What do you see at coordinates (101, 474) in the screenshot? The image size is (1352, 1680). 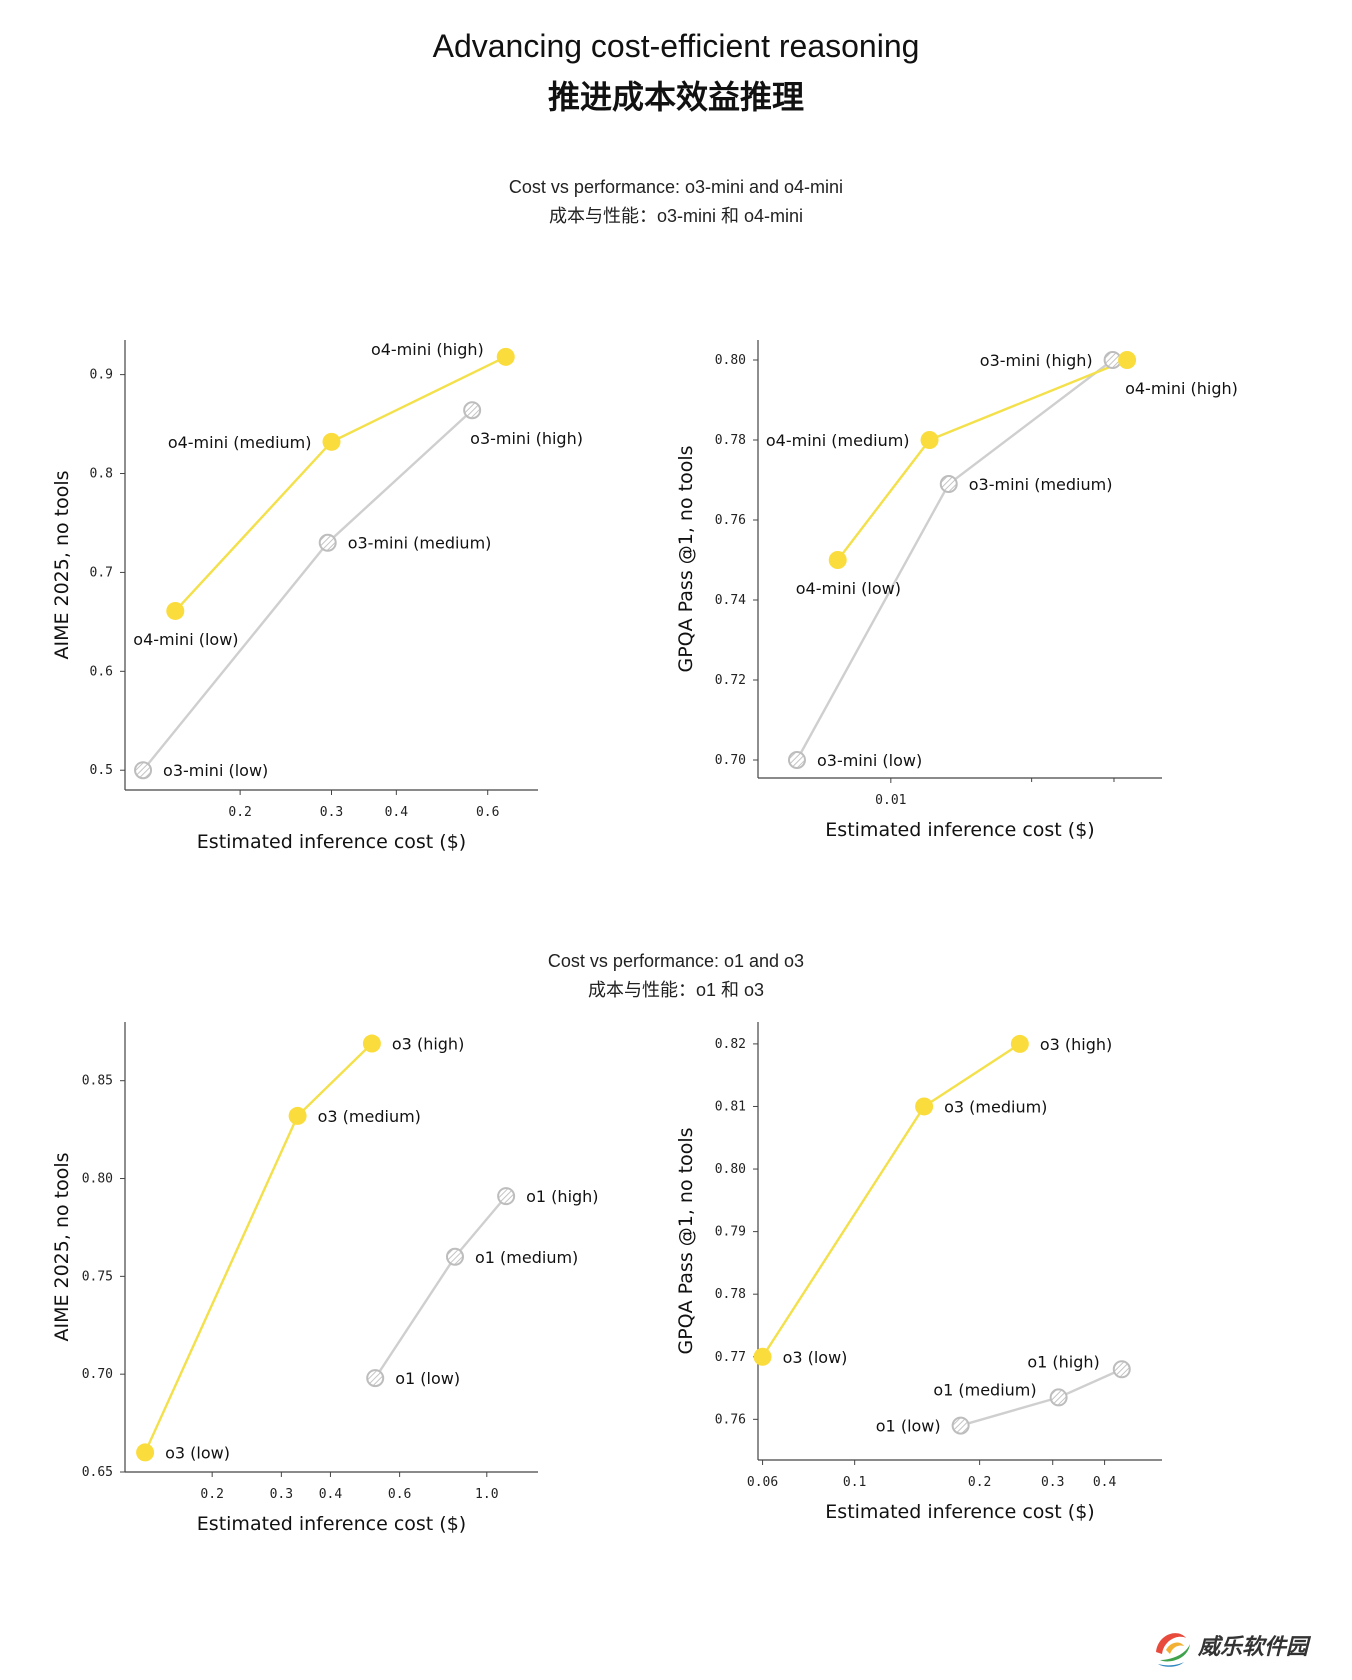 I see `y-tick-label: 0.8` at bounding box center [101, 474].